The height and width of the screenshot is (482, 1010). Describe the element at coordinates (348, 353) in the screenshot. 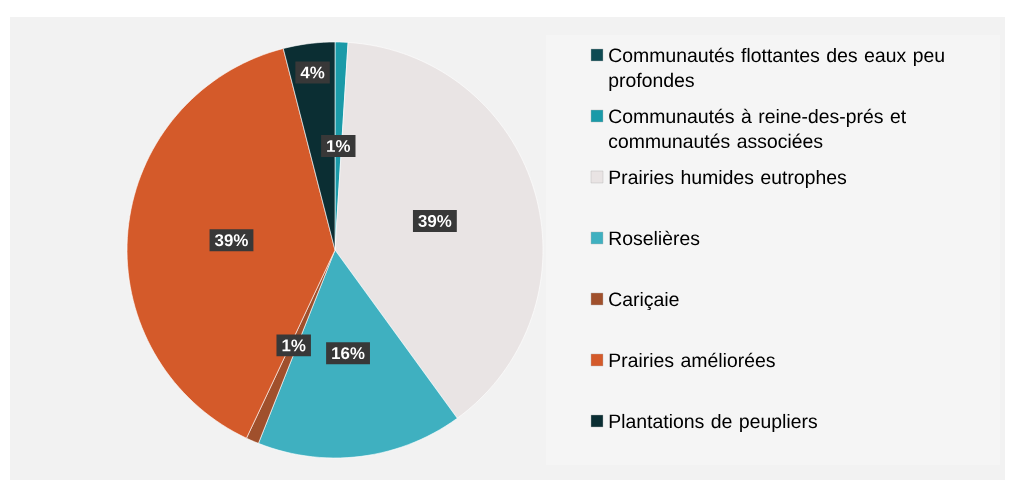

I see `data-label: 16%` at that location.